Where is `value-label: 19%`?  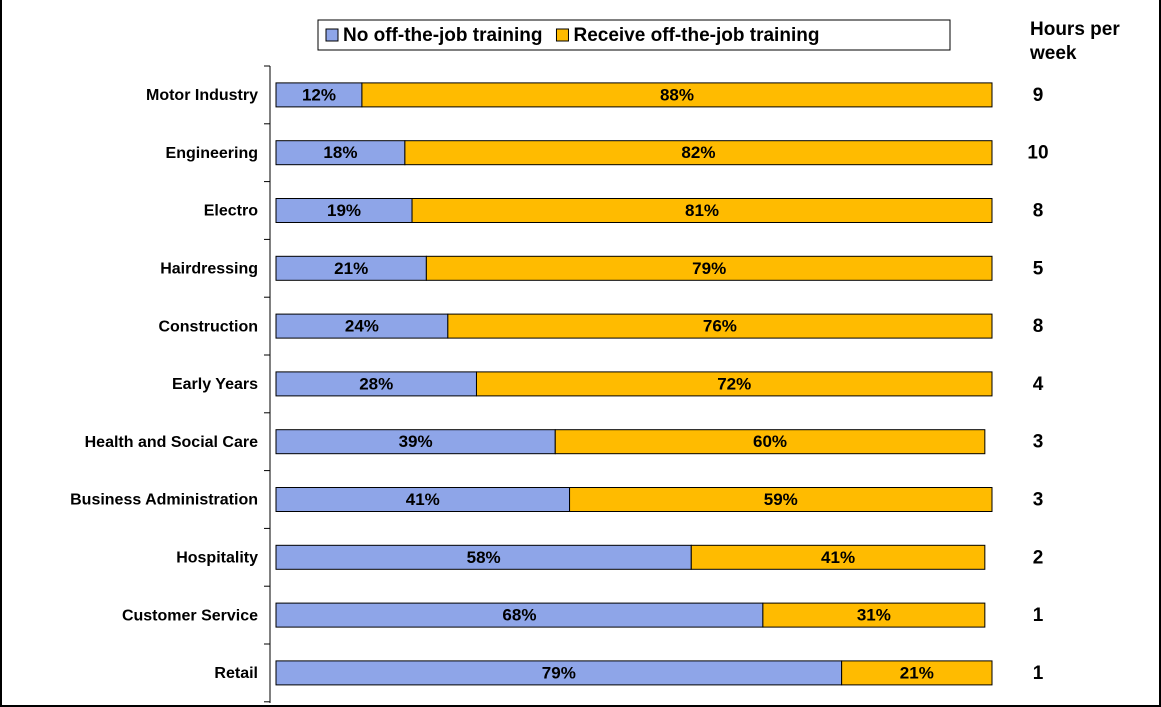 value-label: 19% is located at coordinates (344, 210).